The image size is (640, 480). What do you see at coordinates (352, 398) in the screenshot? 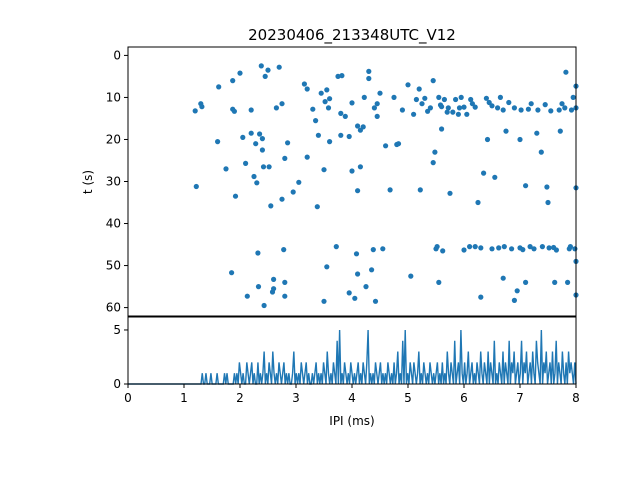
I see `x-tick-label: 4` at bounding box center [352, 398].